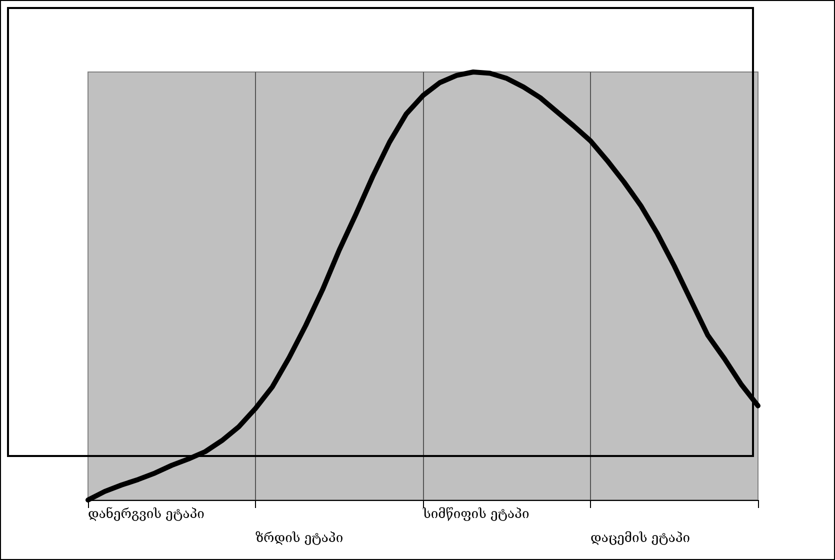  What do you see at coordinates (476, 514) in the screenshot?
I see `text: სიმწიფის ეტაპი` at bounding box center [476, 514].